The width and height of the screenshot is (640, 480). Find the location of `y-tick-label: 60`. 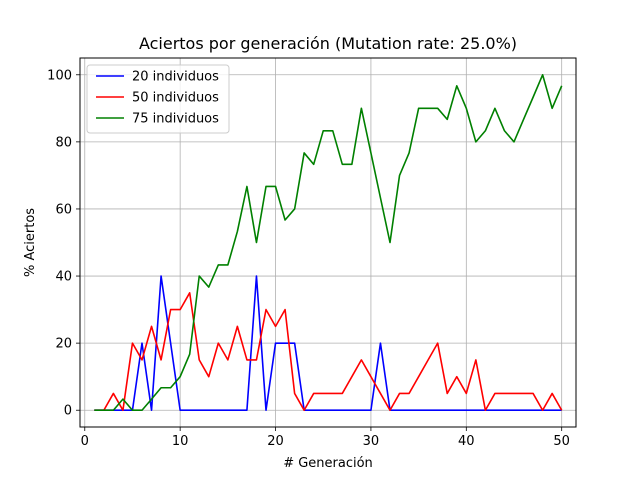

y-tick-label: 60 is located at coordinates (63, 209).